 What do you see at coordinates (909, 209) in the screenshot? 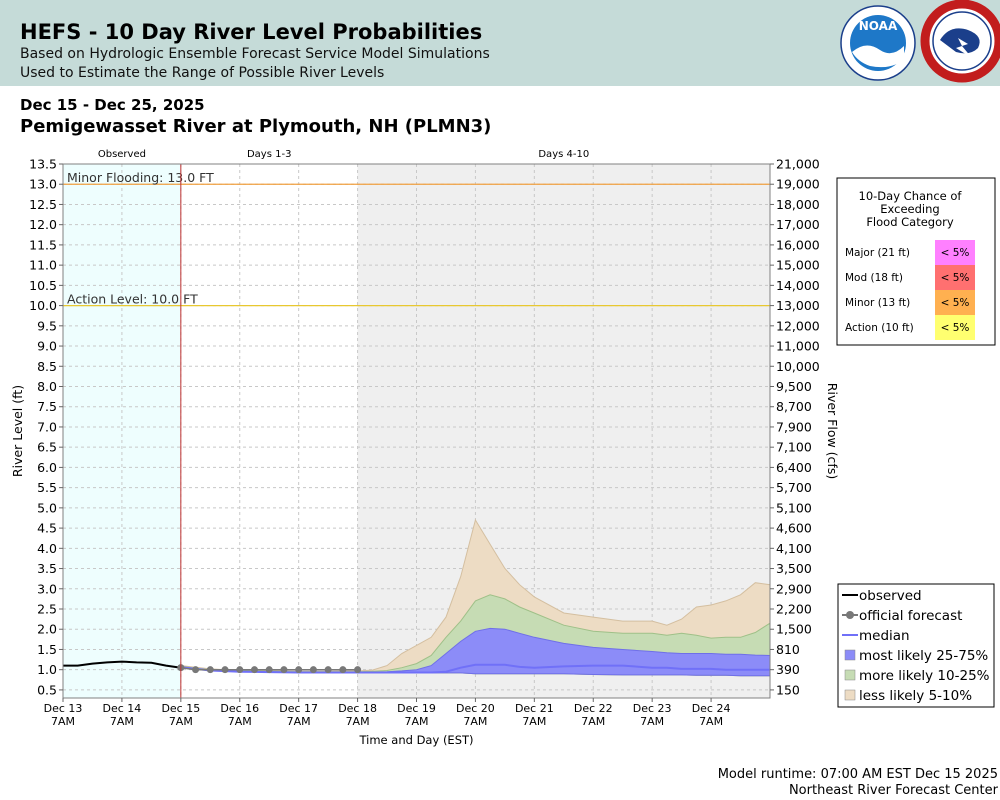
I see `flood-table-title: Exceeding` at bounding box center [909, 209].